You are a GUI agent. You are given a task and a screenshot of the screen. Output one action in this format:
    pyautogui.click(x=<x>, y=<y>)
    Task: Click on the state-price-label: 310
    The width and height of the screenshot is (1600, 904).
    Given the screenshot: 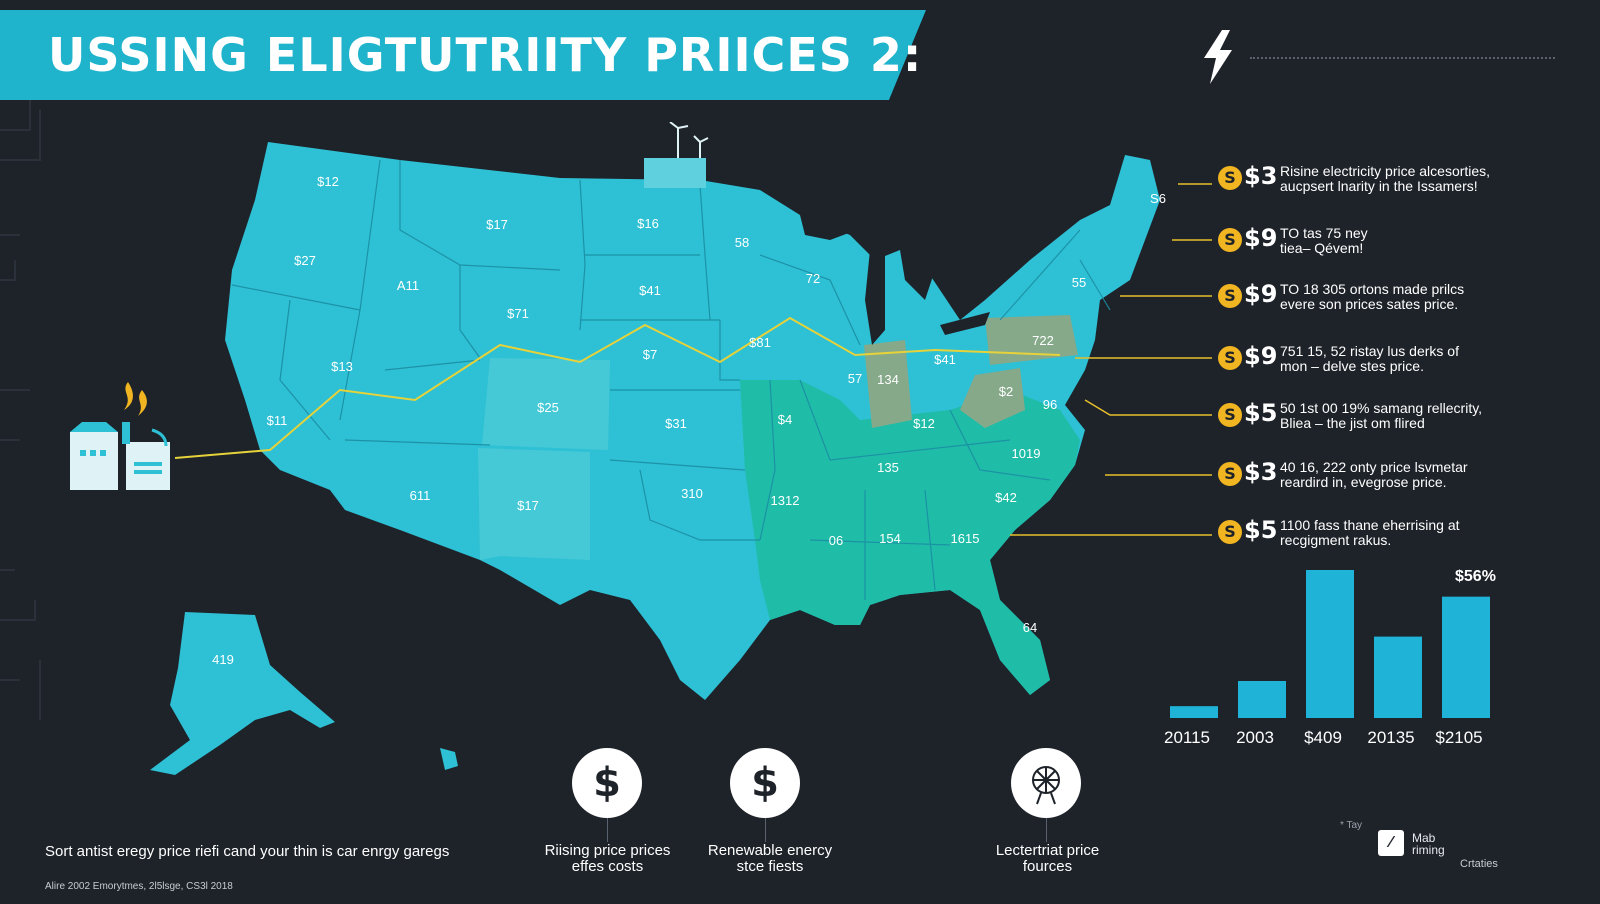 What is the action you would take?
    pyautogui.click(x=692, y=493)
    